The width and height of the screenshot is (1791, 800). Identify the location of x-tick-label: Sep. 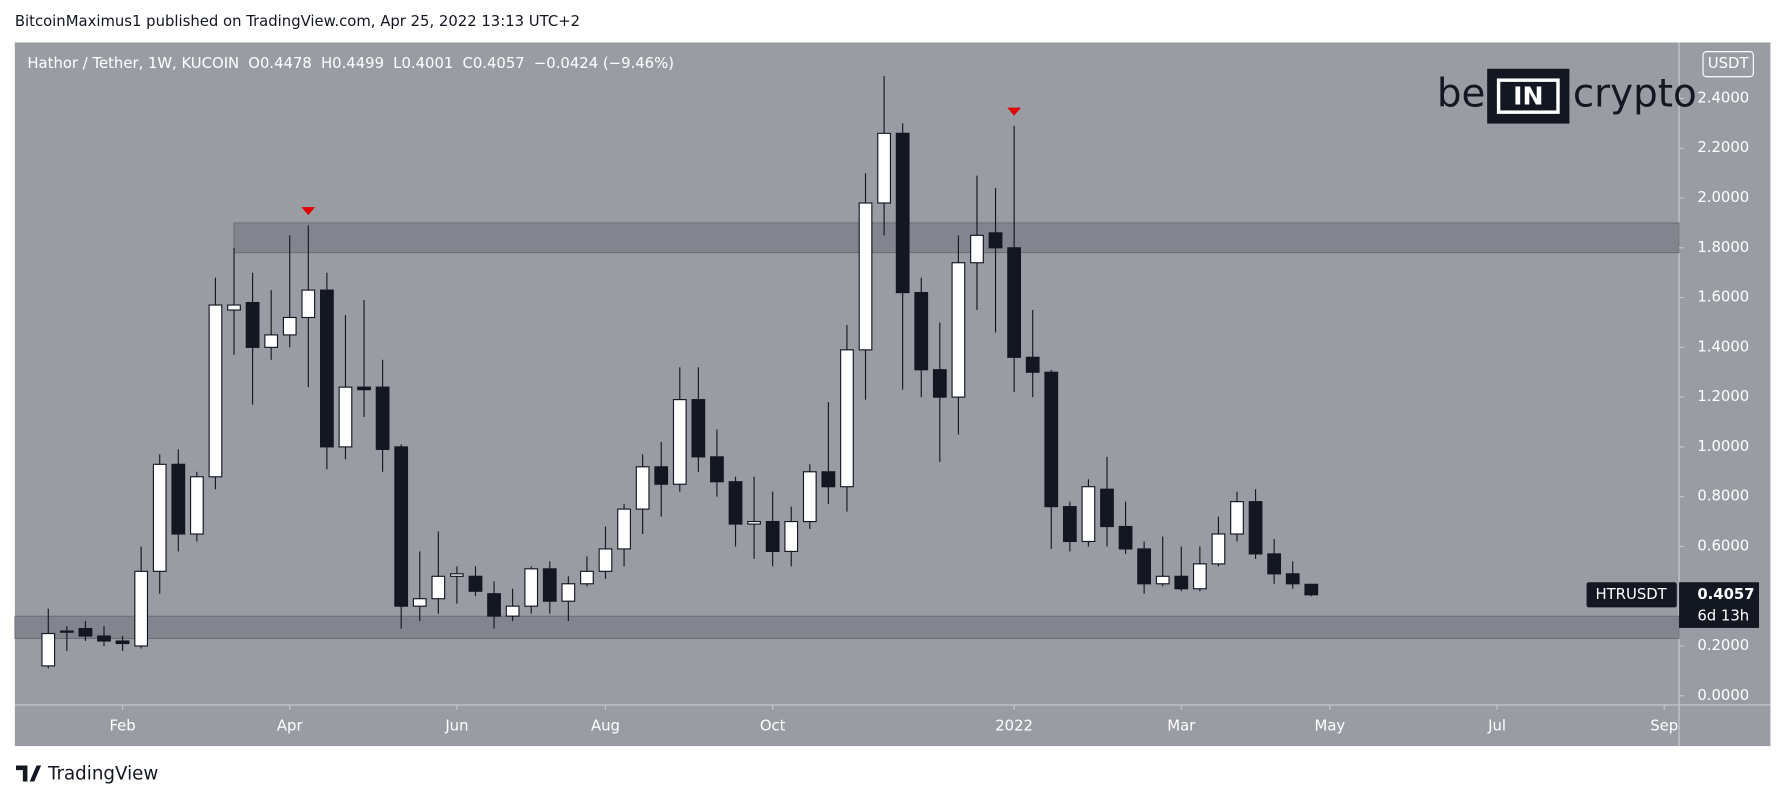
(1664, 726).